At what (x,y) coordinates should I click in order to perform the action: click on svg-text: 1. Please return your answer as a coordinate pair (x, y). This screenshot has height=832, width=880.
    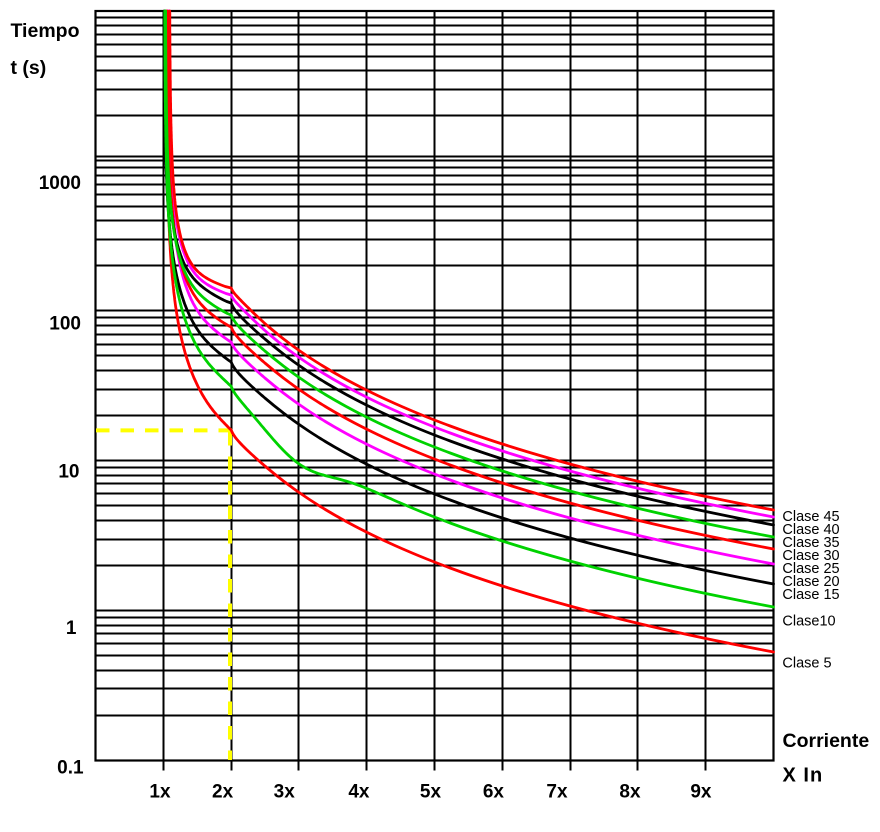
    Looking at the image, I should click on (71, 628).